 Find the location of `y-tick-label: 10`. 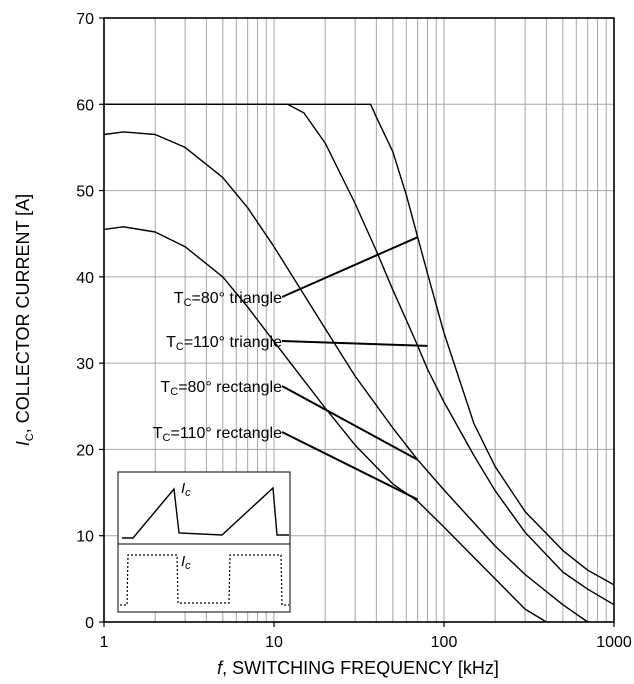

y-tick-label: 10 is located at coordinates (85, 537).